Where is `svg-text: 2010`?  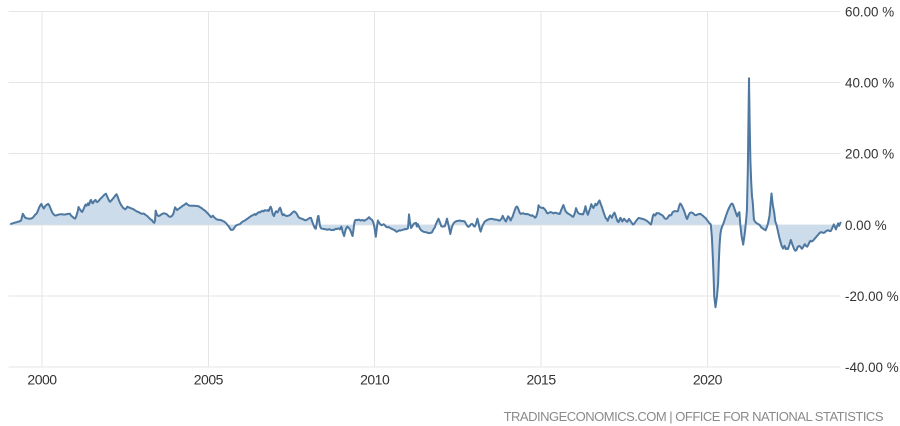
svg-text: 2010 is located at coordinates (375, 380).